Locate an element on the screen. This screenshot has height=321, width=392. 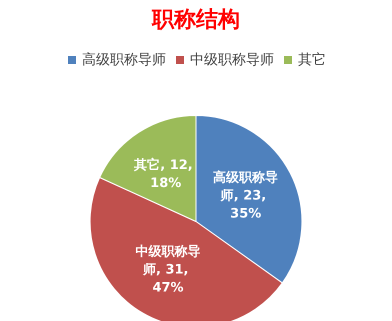
data-label: 中级职称导师, 31, 47% is located at coordinates (168, 270).